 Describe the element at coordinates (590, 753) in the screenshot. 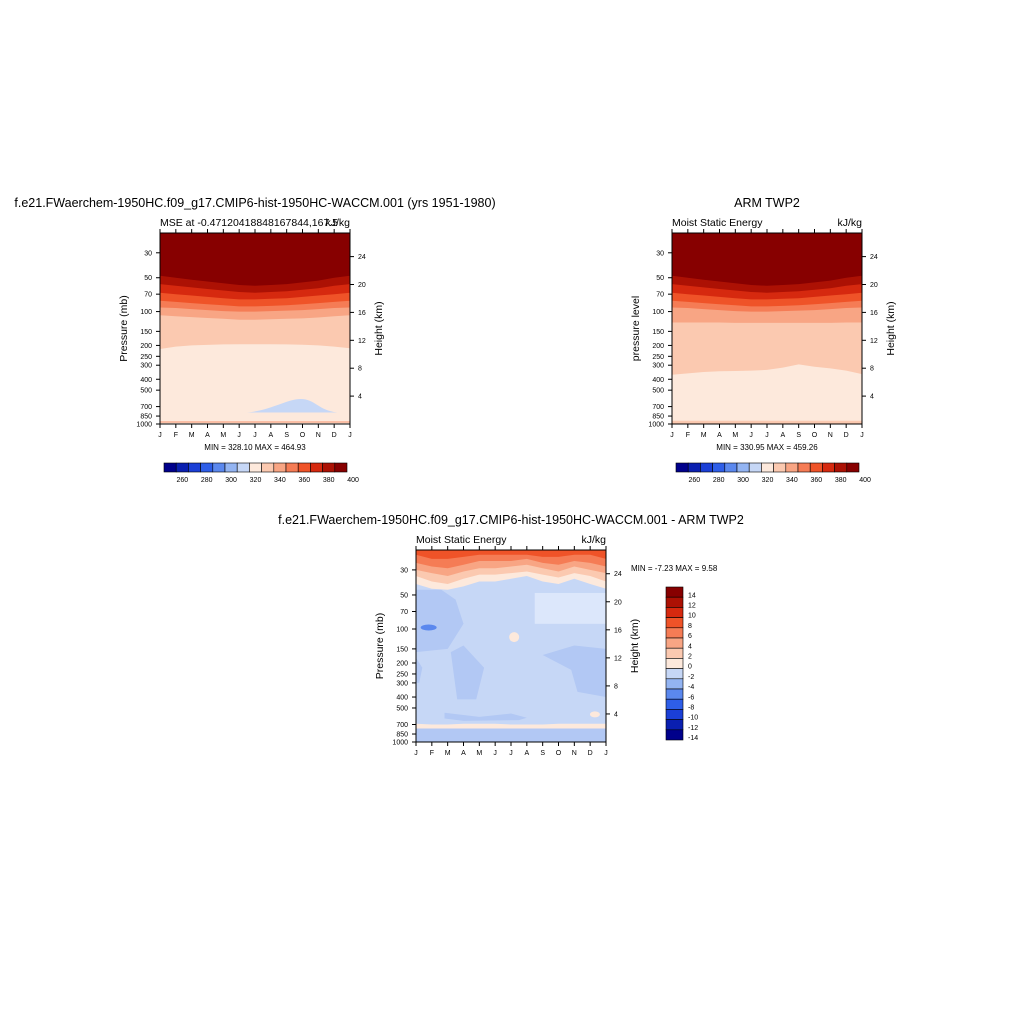

I see `x-tick-label: D` at that location.